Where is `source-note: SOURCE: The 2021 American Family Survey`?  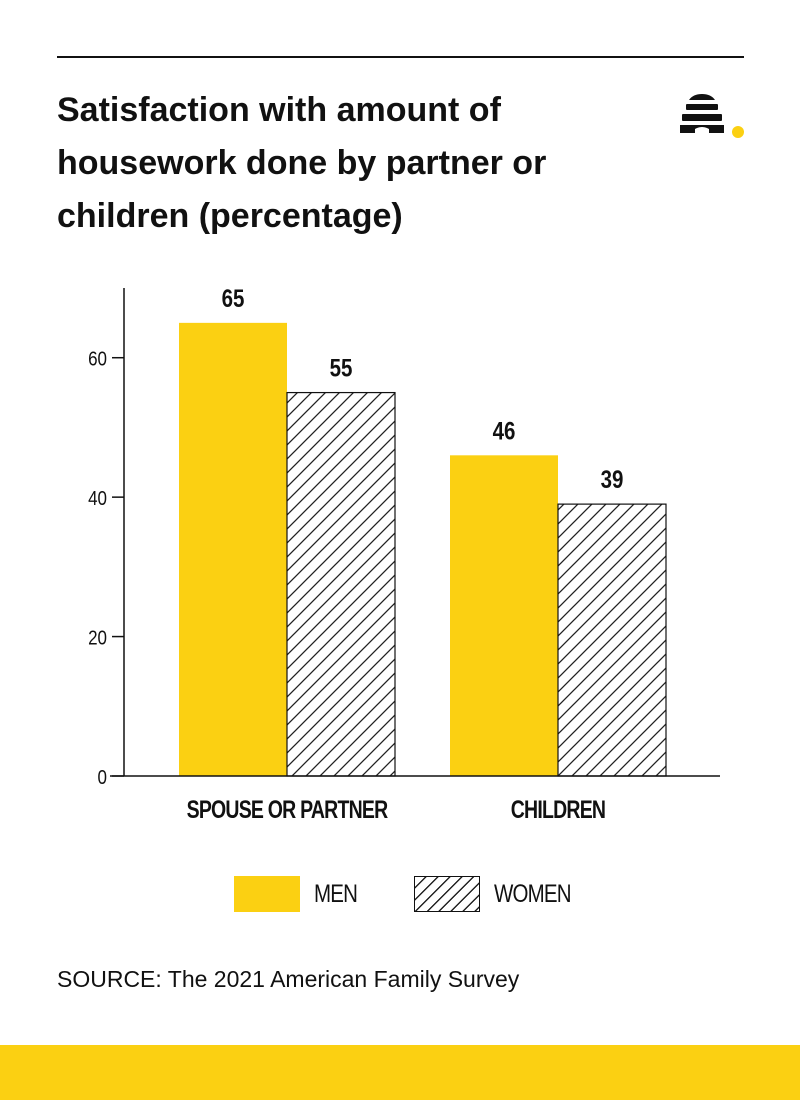 source-note: SOURCE: The 2021 American Family Survey is located at coordinates (288, 979).